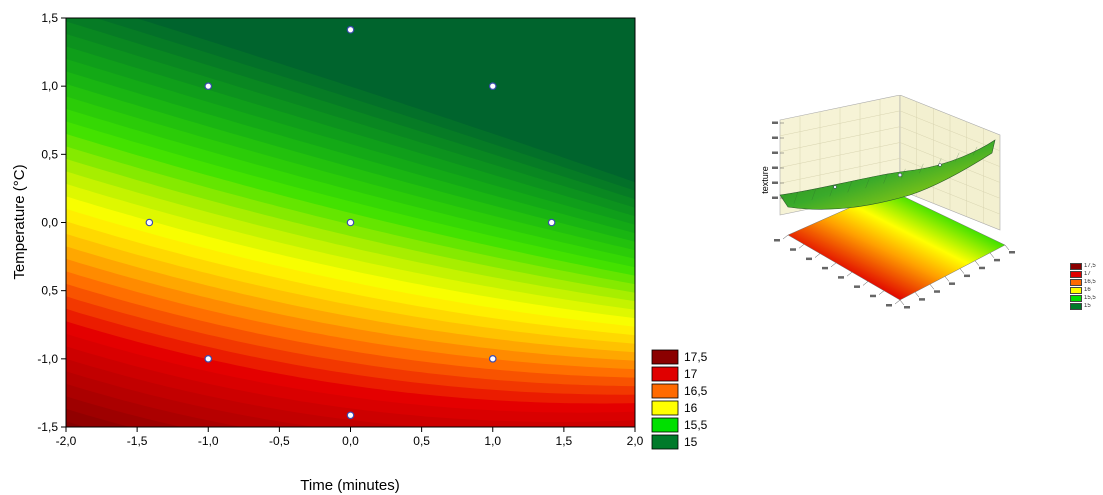 Image resolution: width=1103 pixels, height=495 pixels. What do you see at coordinates (696, 425) in the screenshot?
I see `legend-label: 15,5` at bounding box center [696, 425].